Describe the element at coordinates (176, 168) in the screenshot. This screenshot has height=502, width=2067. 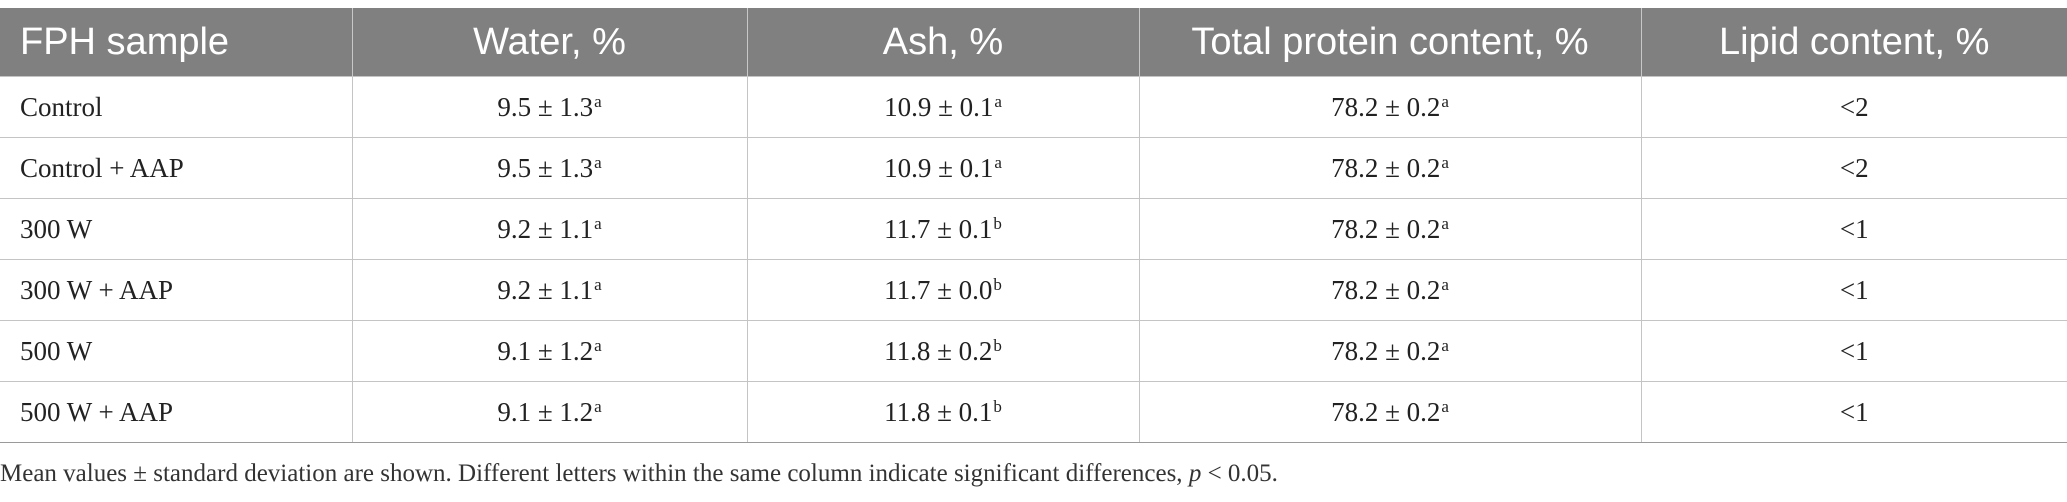
I see `cell-sample: Control + AAP` at that location.